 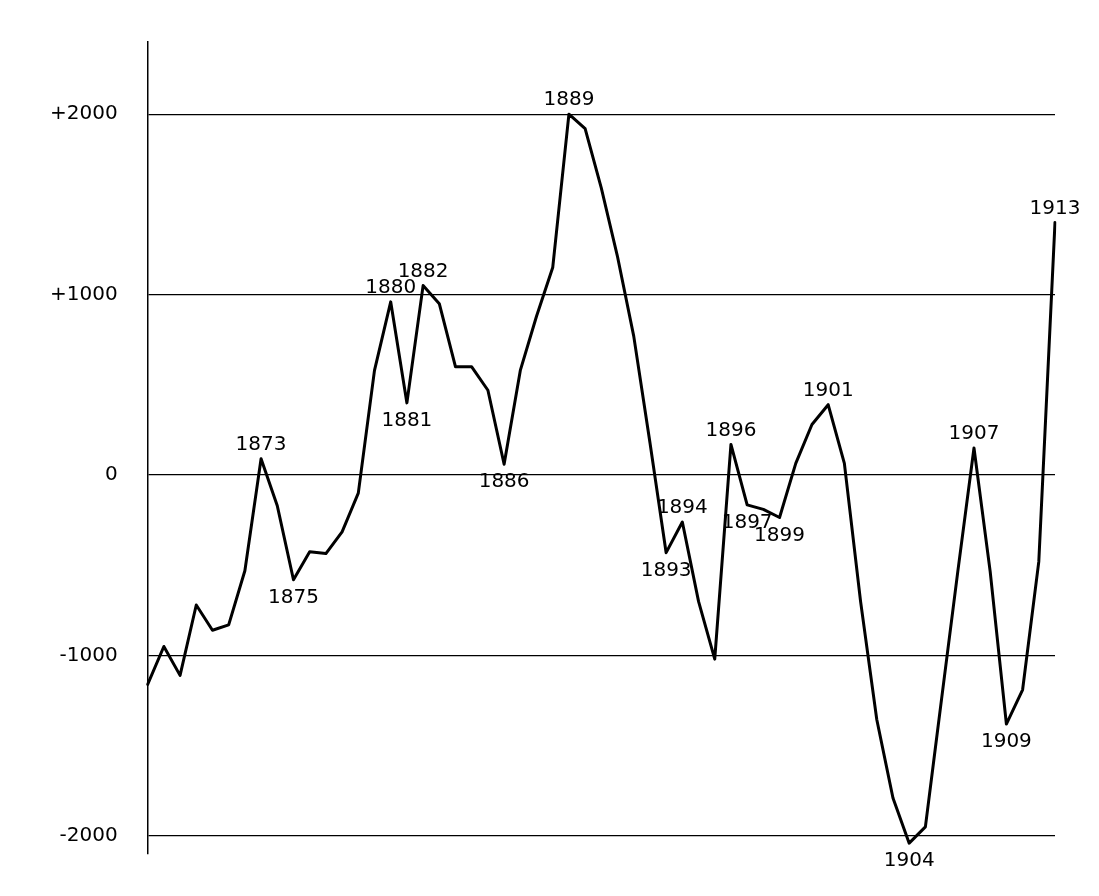 What do you see at coordinates (1055, 206) in the screenshot?
I see `annotation: 1913` at bounding box center [1055, 206].